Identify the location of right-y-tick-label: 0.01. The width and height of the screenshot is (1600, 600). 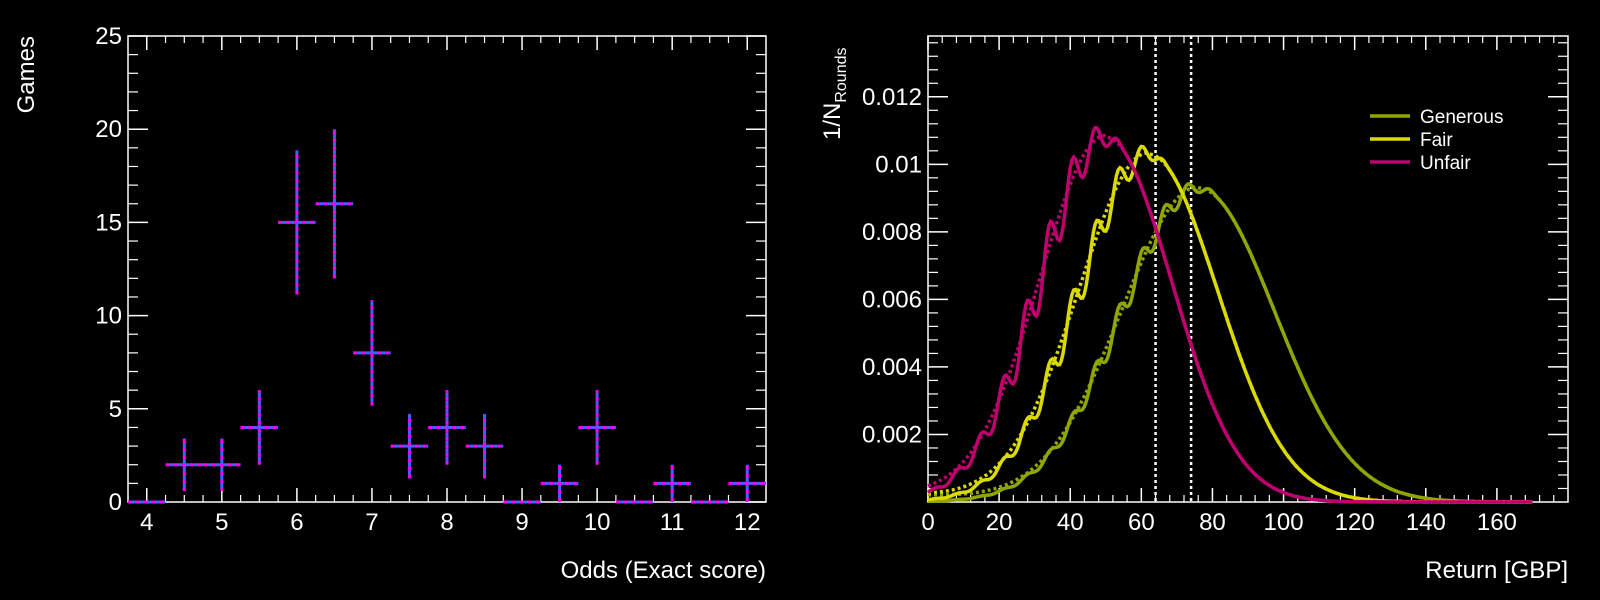
(898, 164).